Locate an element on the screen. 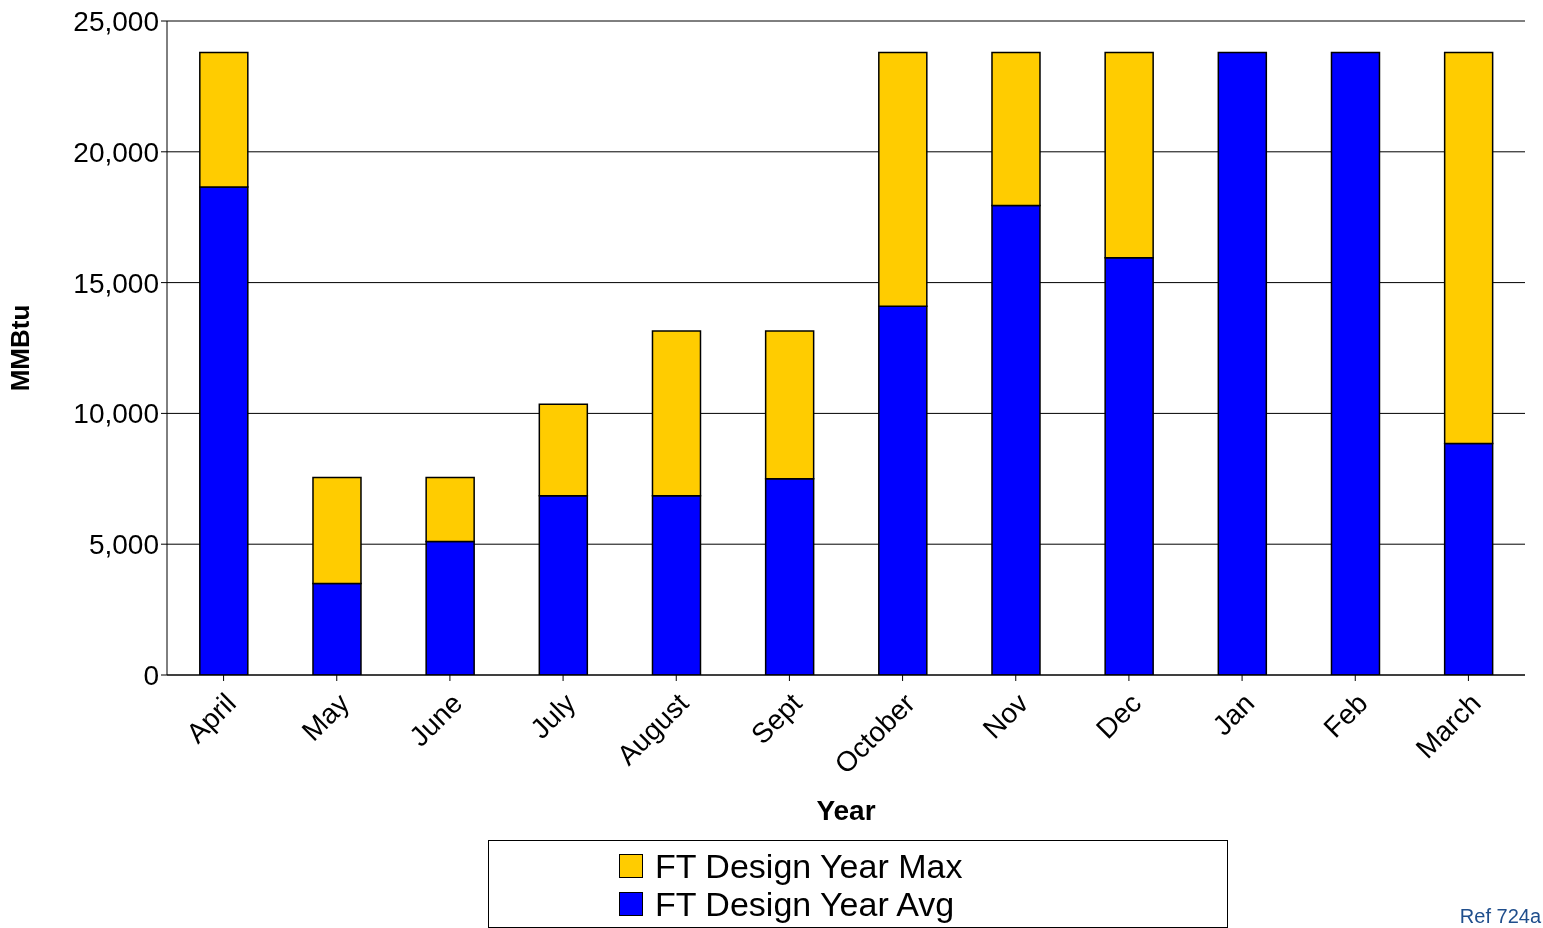 The width and height of the screenshot is (1543, 928). legend-label: FT Design Year Max is located at coordinates (809, 866).